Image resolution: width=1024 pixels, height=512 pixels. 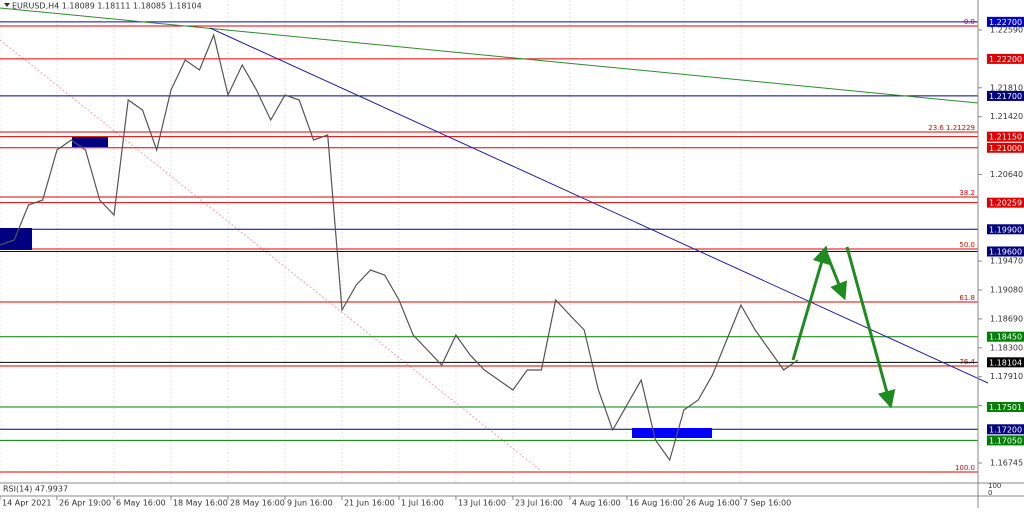 I want to click on level-label: 1.19900, so click(x=1005, y=229).